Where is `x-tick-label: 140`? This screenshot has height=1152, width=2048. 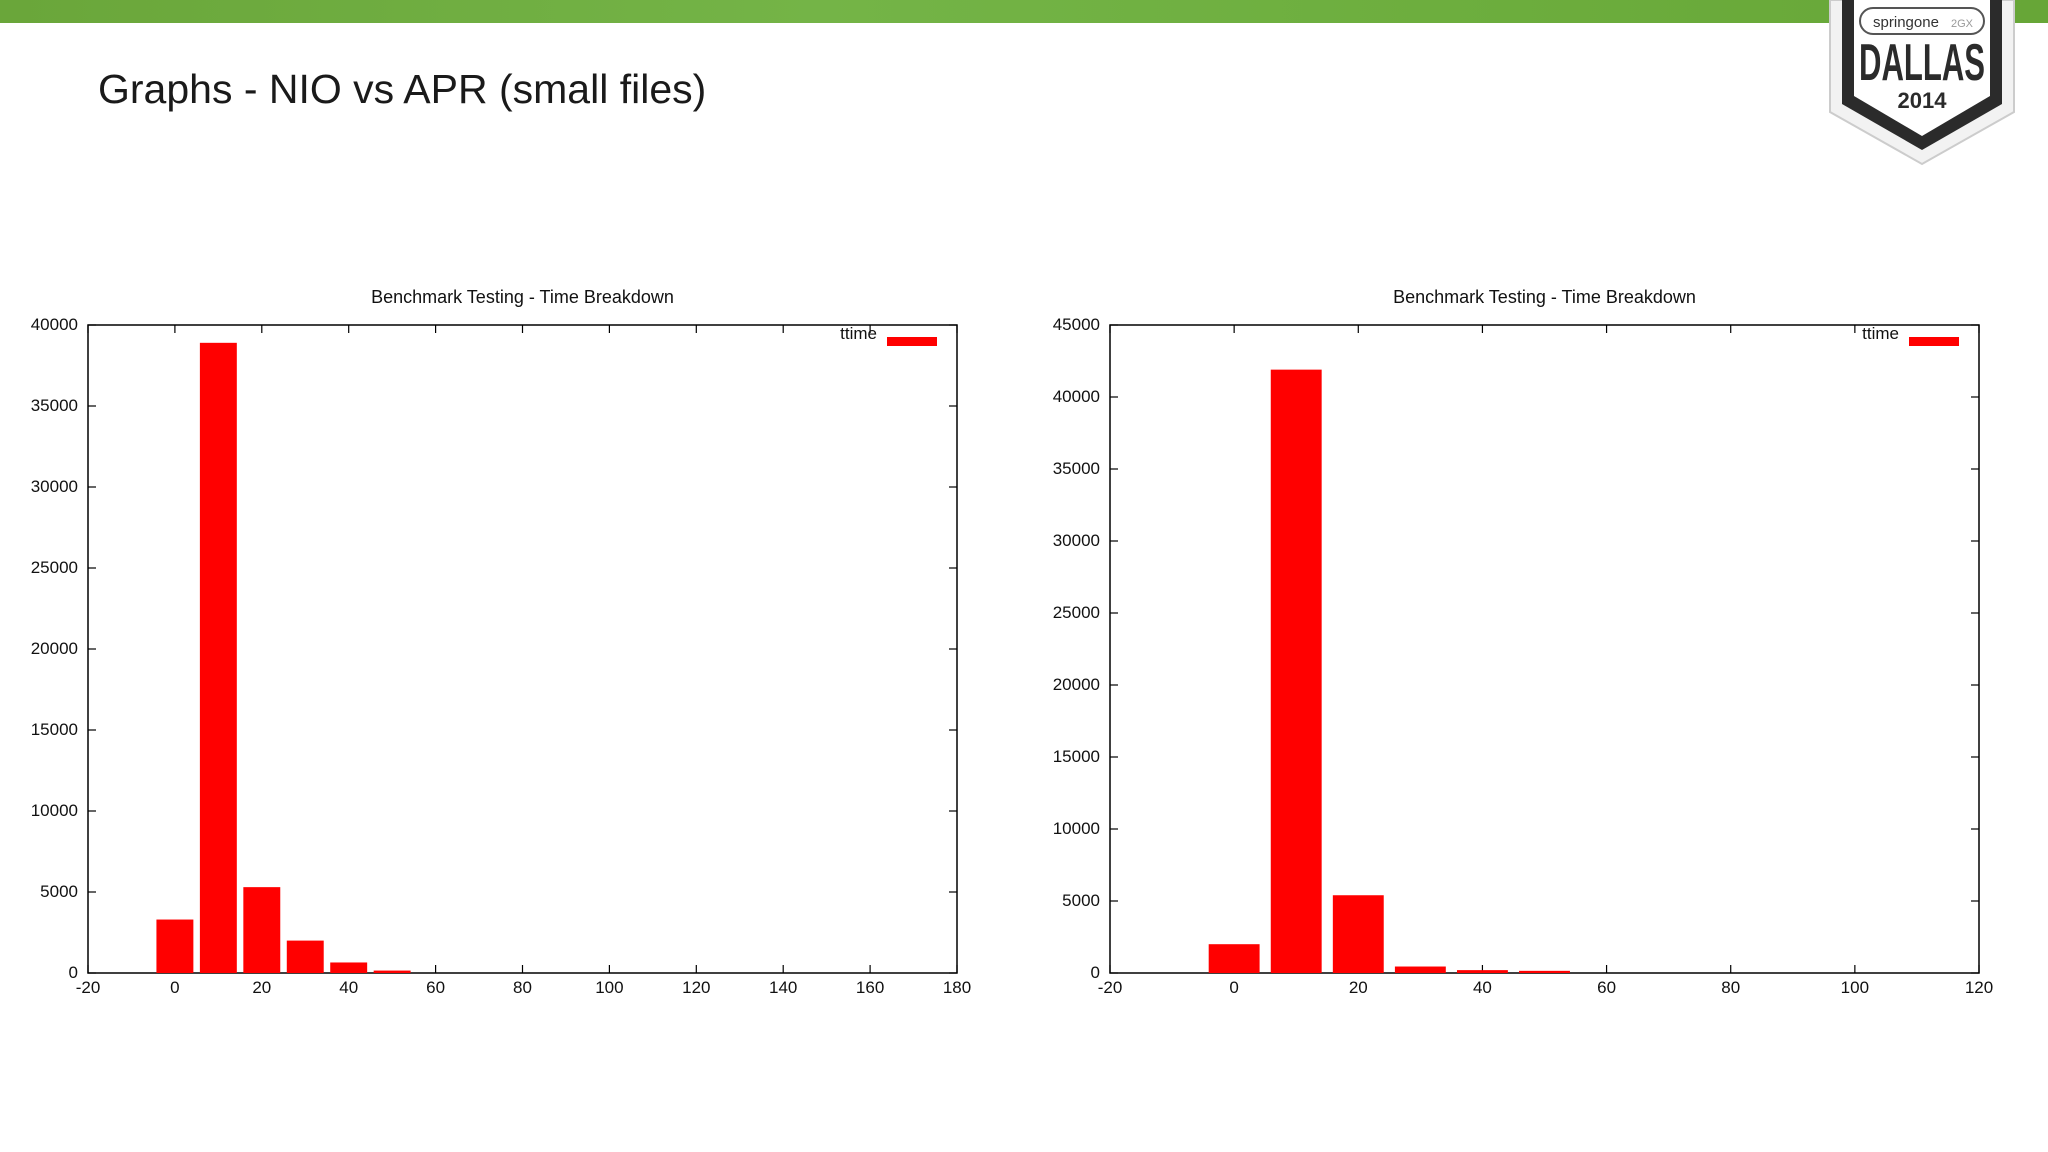 x-tick-label: 140 is located at coordinates (783, 987).